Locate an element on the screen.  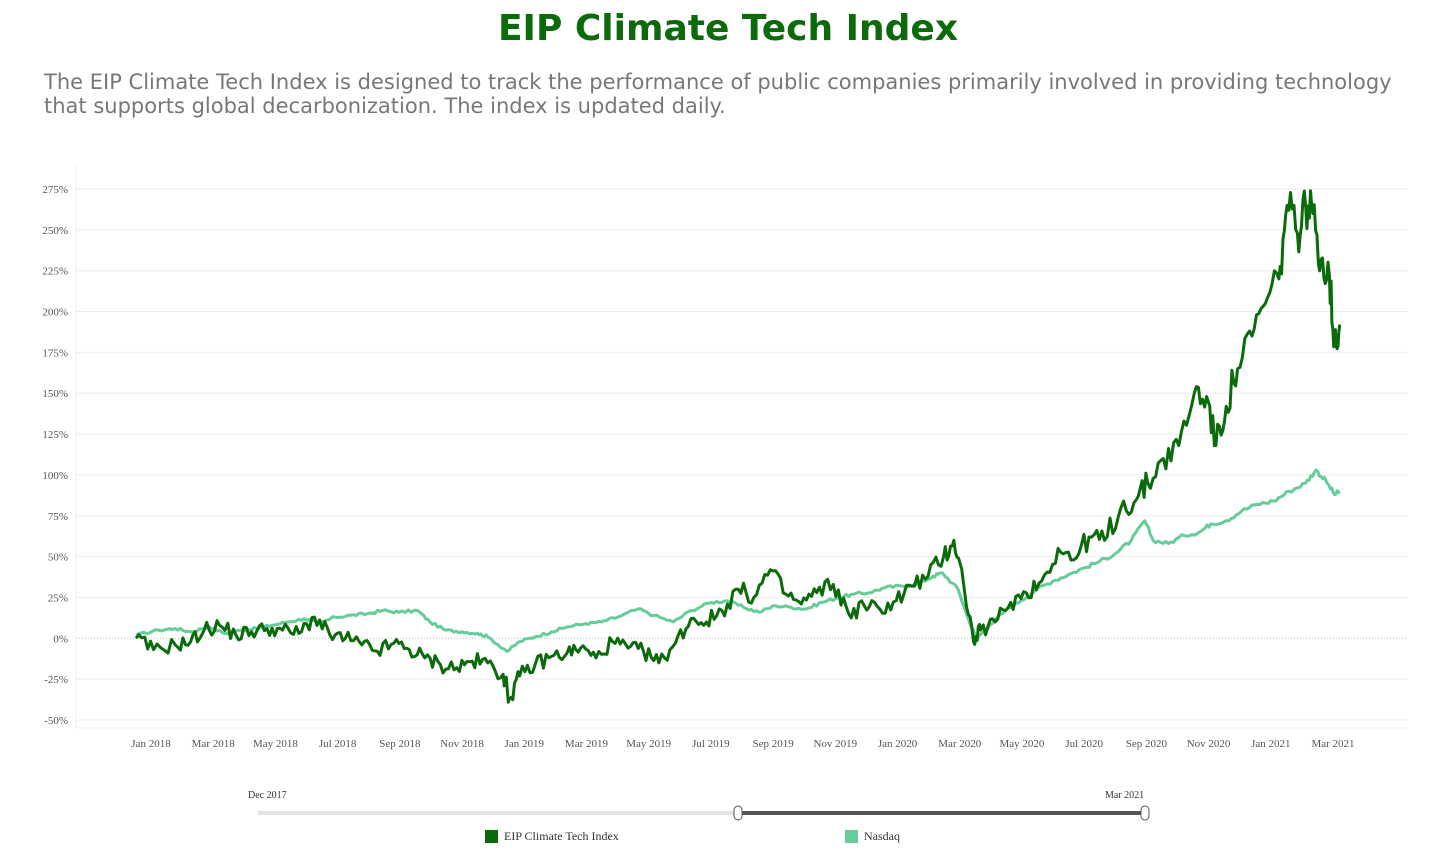
y-tick-label: -50% is located at coordinates (56, 721).